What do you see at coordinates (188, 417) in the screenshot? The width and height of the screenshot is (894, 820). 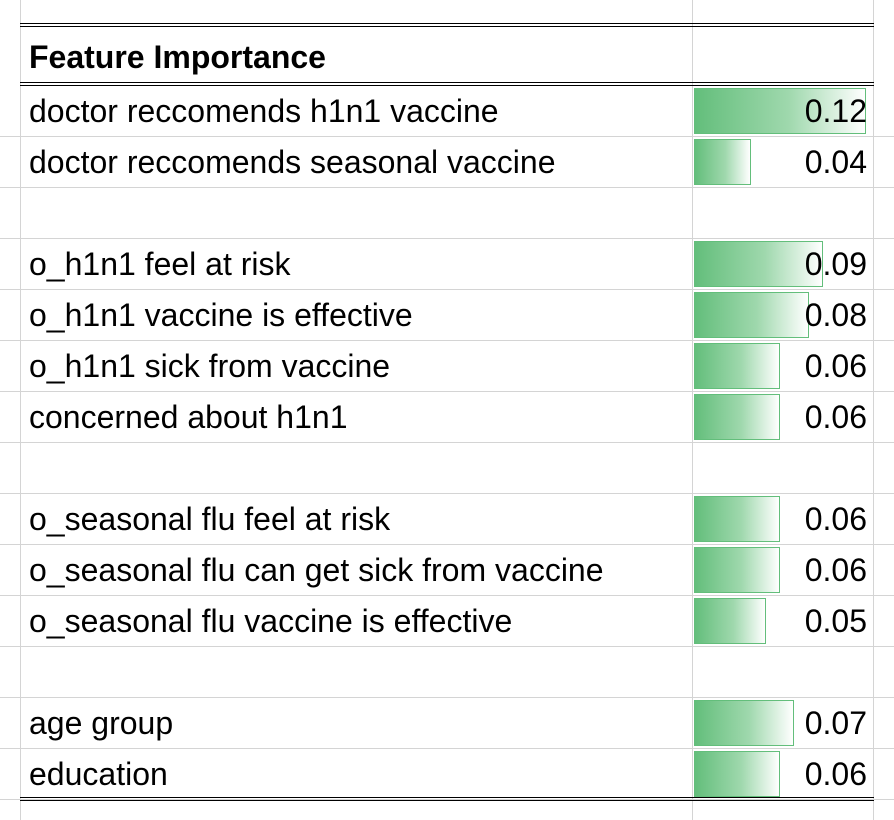 I see `feature-label-cell: concerned about h1n1` at bounding box center [188, 417].